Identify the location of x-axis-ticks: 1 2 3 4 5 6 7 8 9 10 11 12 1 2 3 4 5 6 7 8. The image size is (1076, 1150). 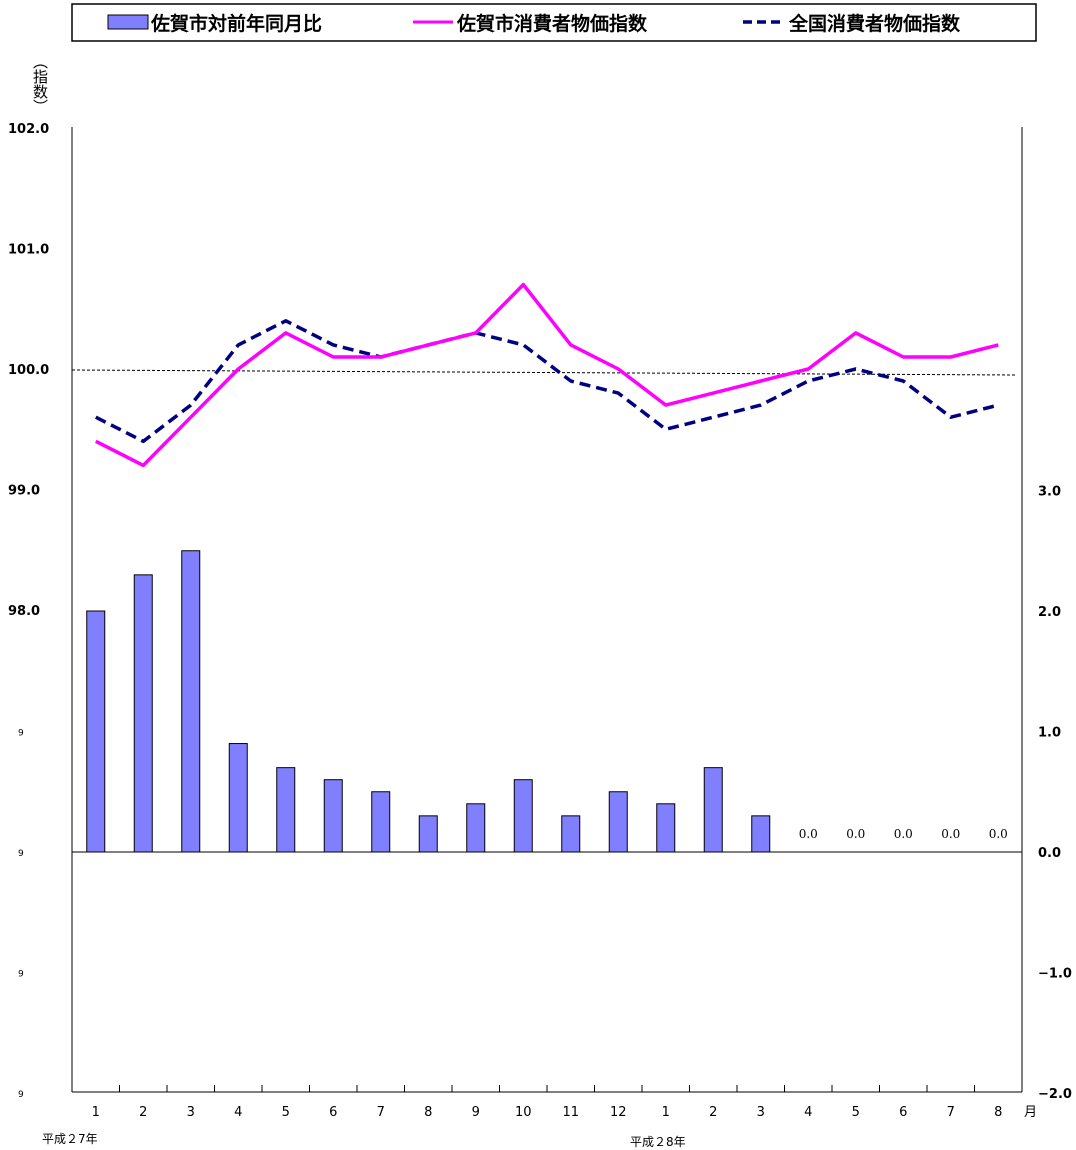
(547, 1102).